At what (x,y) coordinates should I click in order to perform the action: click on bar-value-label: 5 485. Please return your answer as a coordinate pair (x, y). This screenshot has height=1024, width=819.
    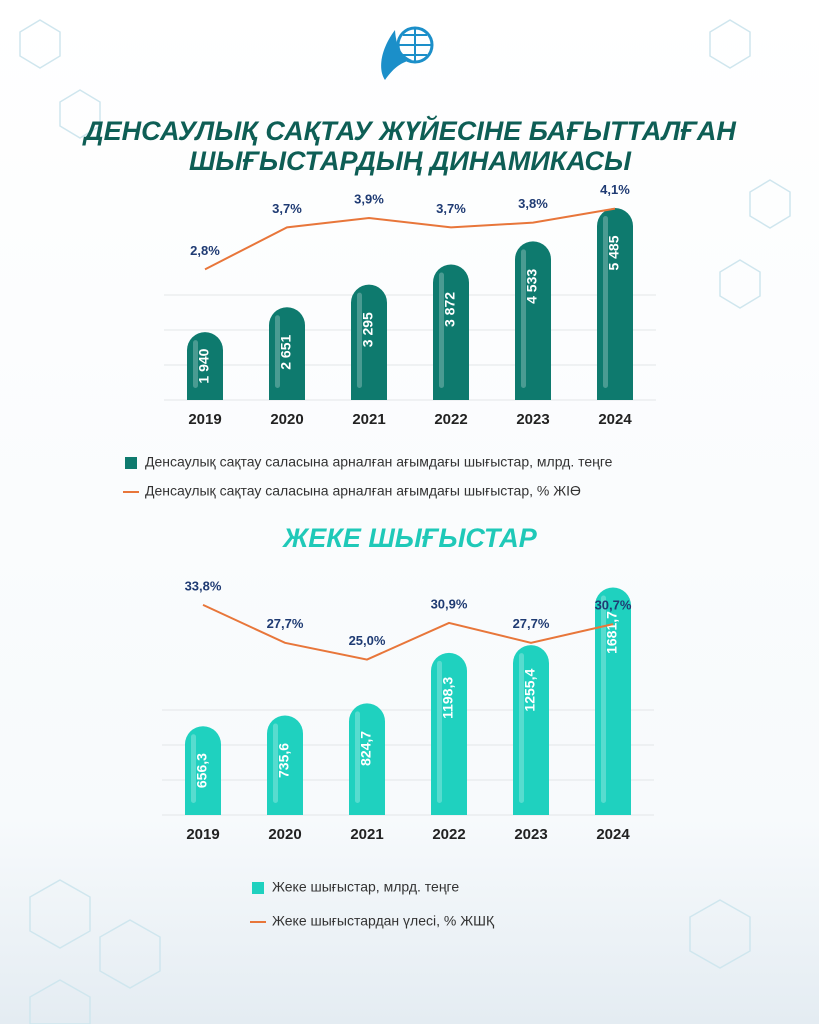
    Looking at the image, I should click on (614, 252).